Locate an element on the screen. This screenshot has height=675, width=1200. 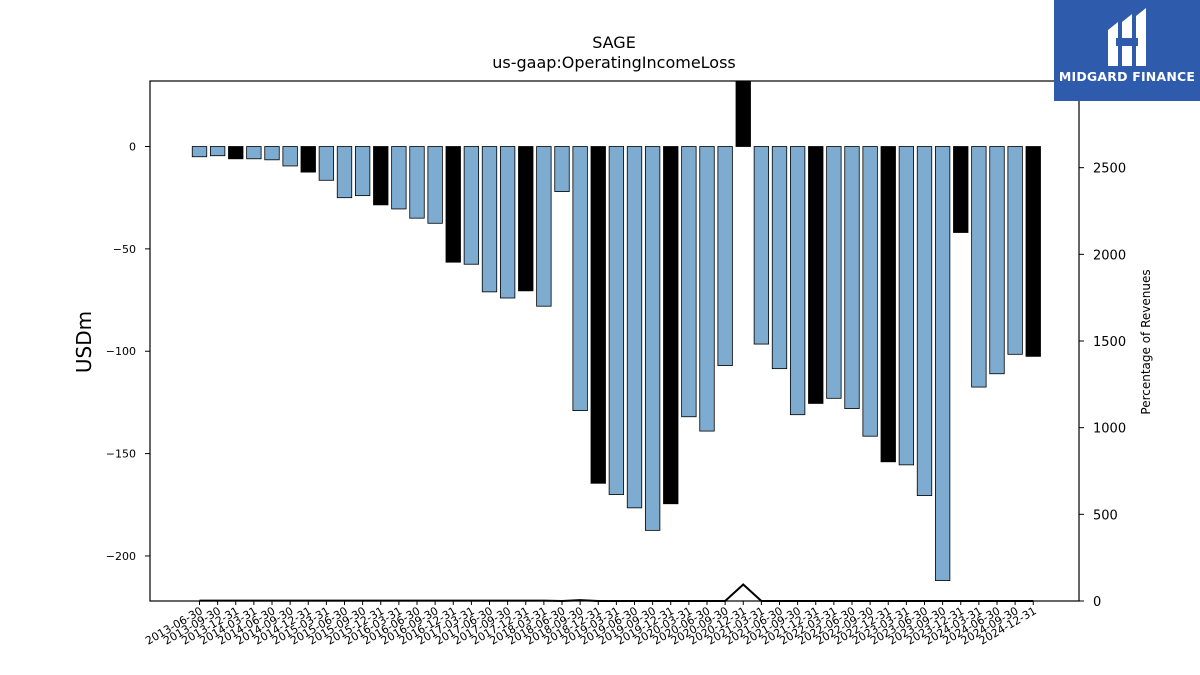
y2-tick-label: 500 is located at coordinates (1105, 515).